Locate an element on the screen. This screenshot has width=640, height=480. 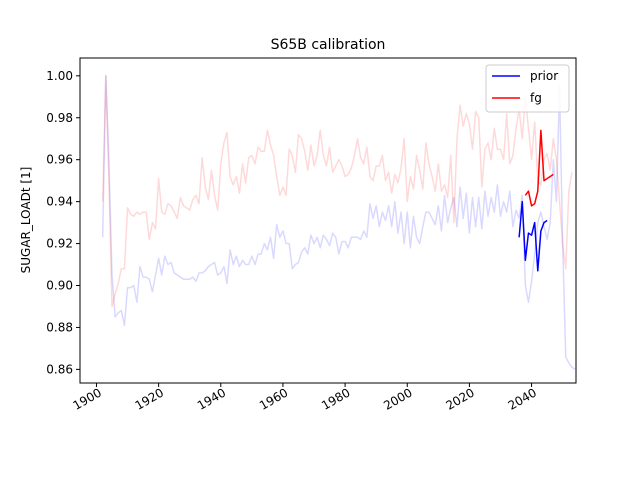
y-tick-label: 1.00 is located at coordinates (59, 76).